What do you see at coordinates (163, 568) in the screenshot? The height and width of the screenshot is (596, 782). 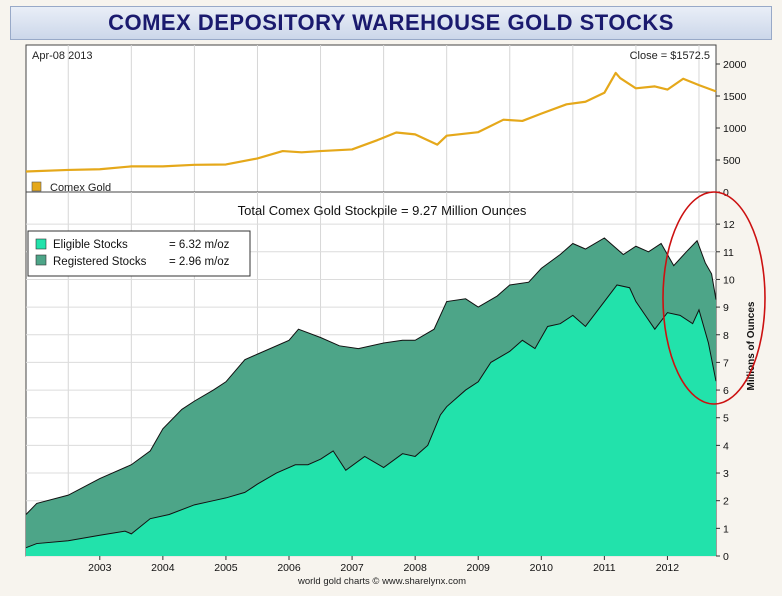 I see `x-tick-label: 2004` at bounding box center [163, 568].